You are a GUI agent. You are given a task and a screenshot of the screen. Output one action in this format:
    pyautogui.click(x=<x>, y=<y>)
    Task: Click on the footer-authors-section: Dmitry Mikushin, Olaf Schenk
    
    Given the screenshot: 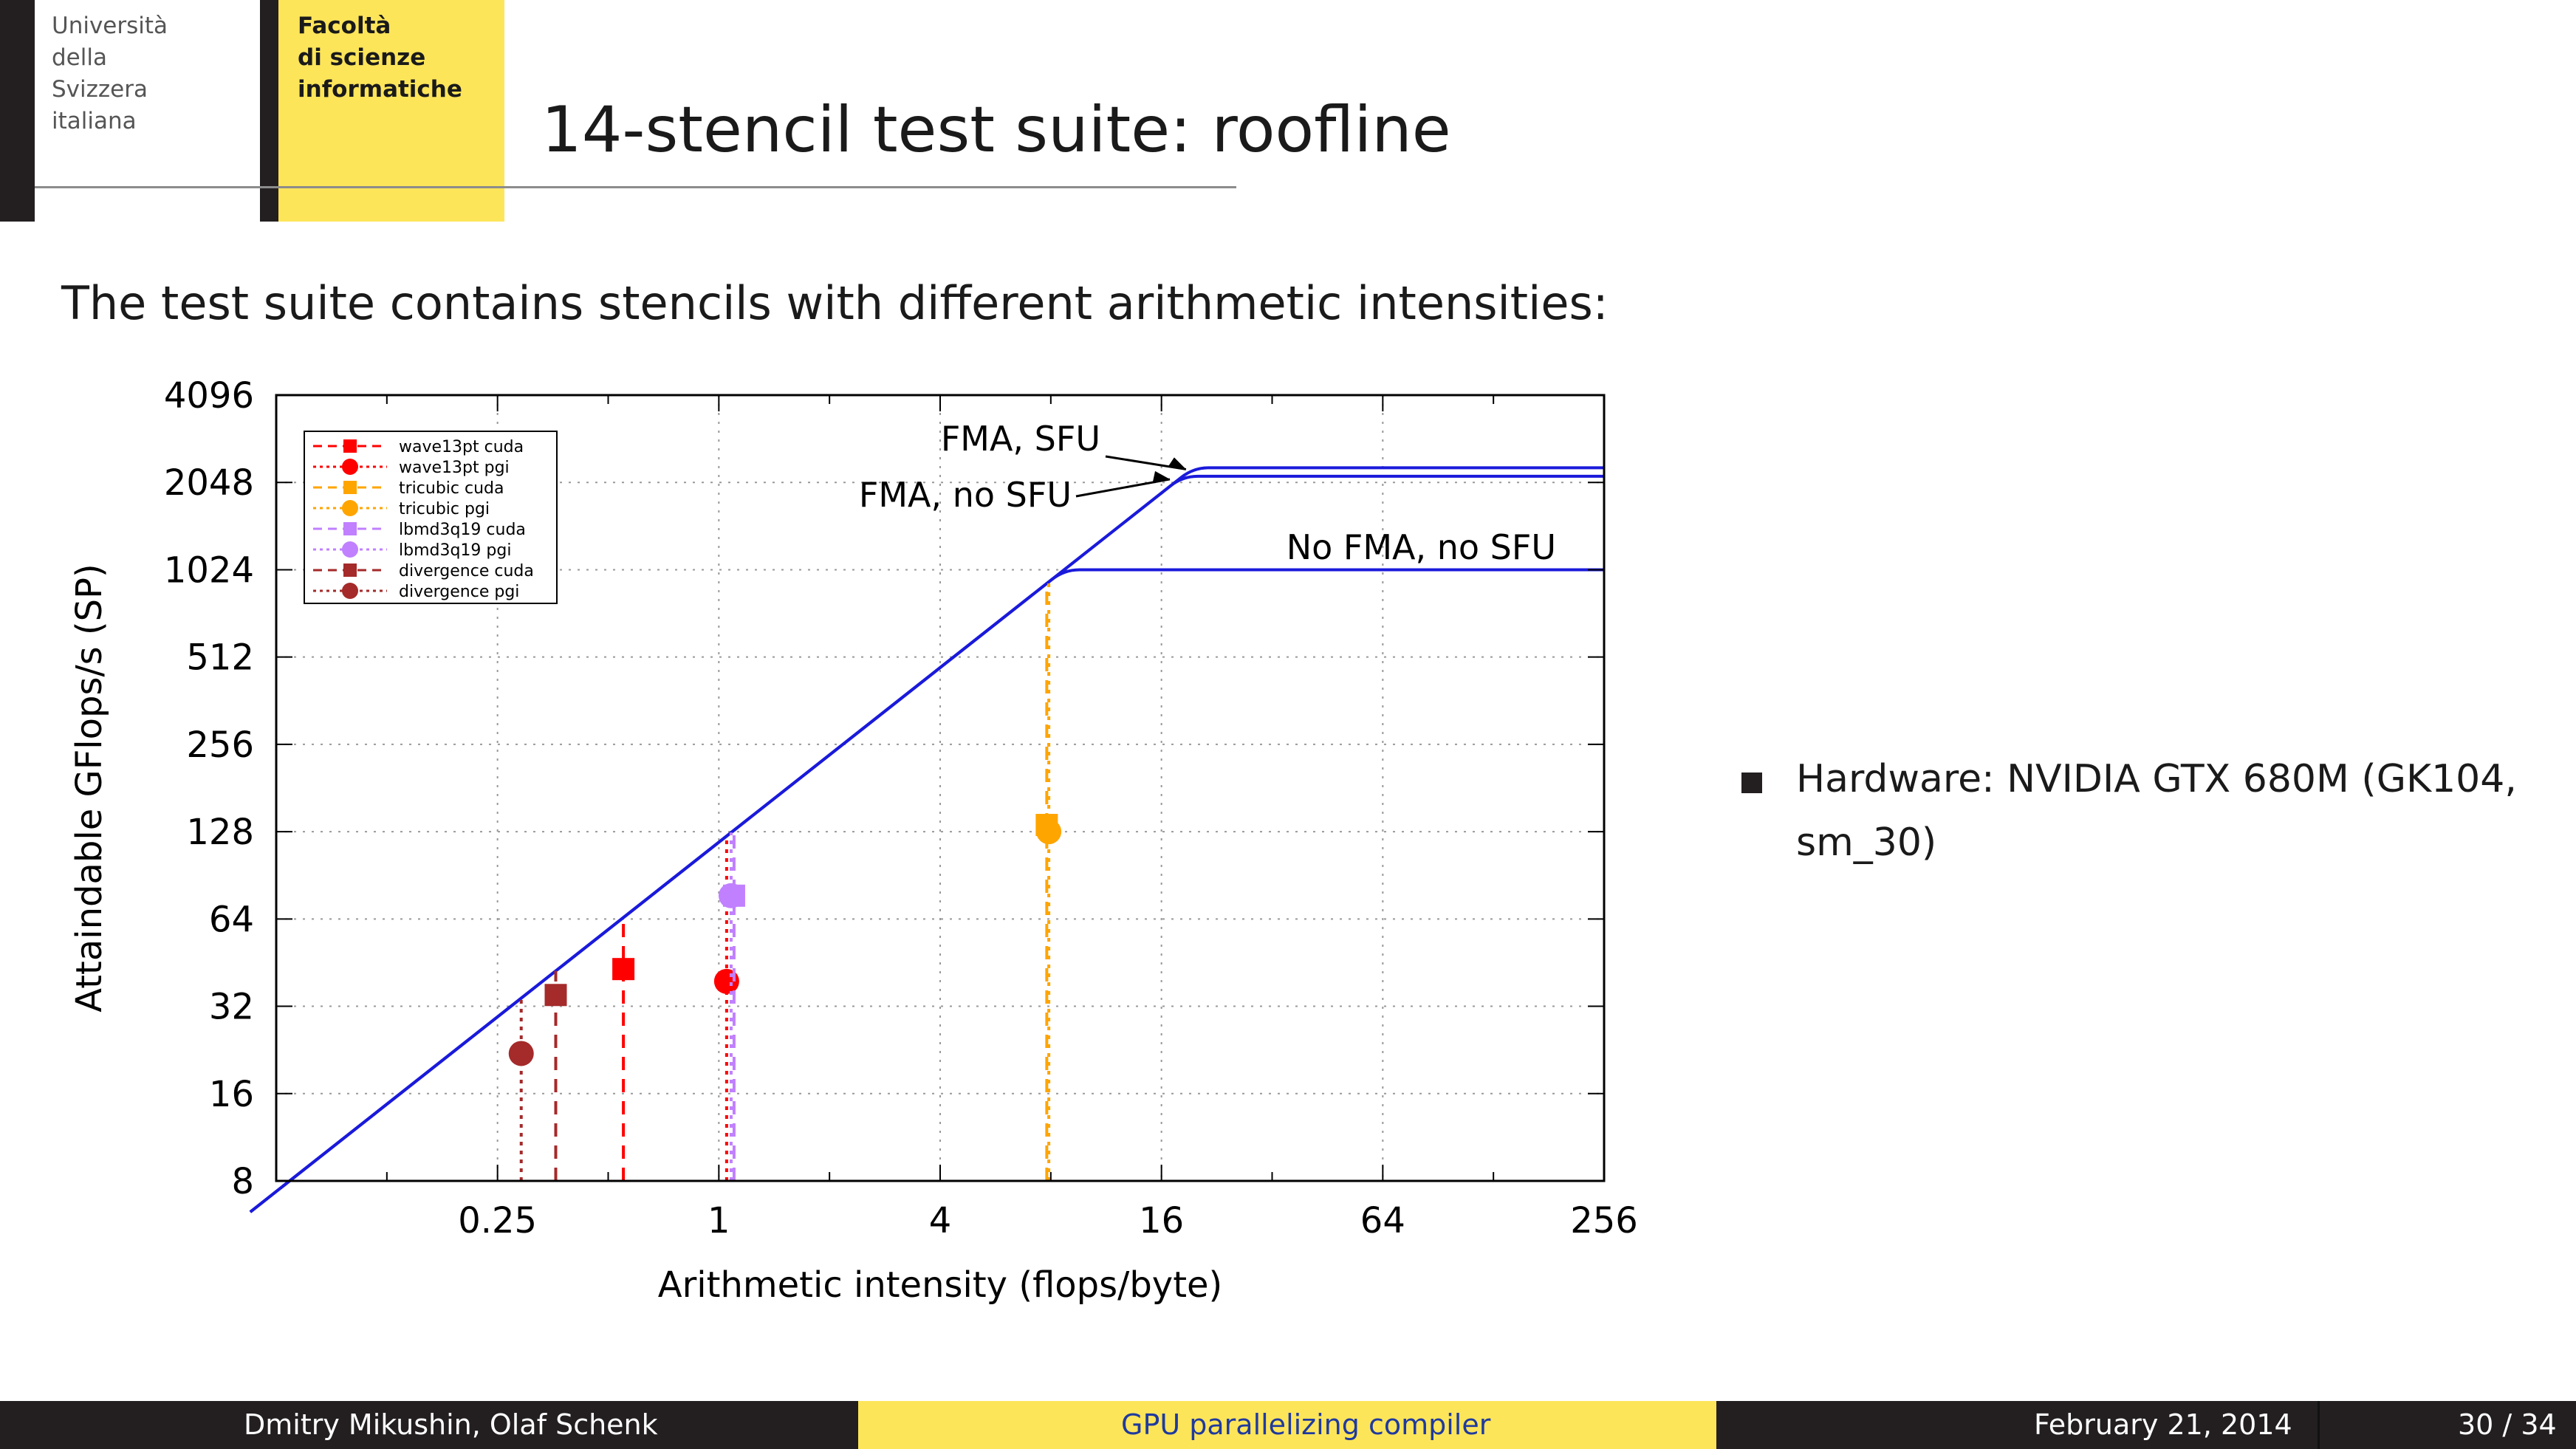 What is the action you would take?
    pyautogui.click(x=429, y=1425)
    